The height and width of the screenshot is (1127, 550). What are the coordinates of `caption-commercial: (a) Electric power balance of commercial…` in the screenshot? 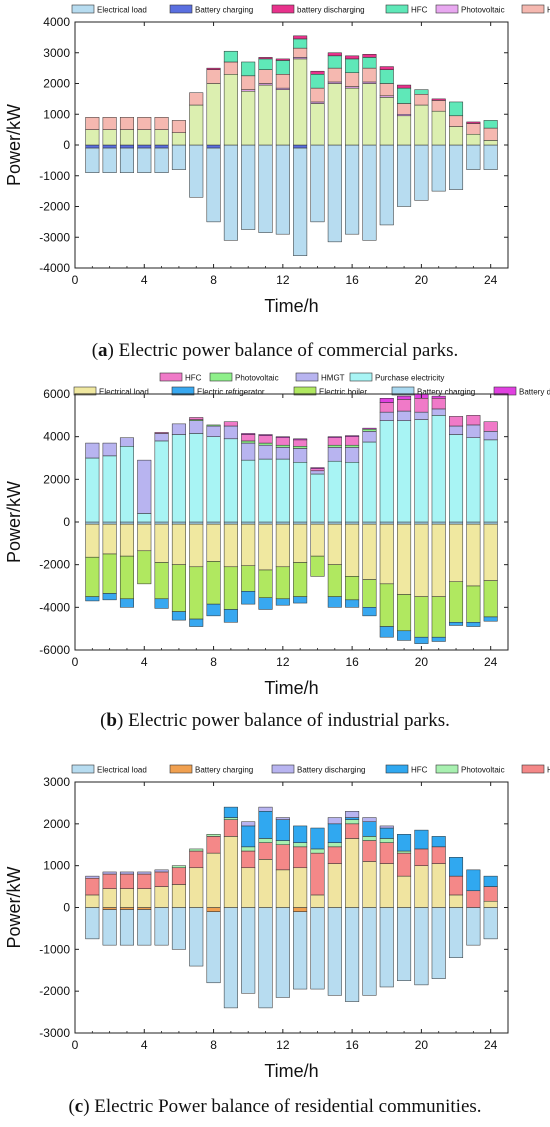 It's located at (275, 350).